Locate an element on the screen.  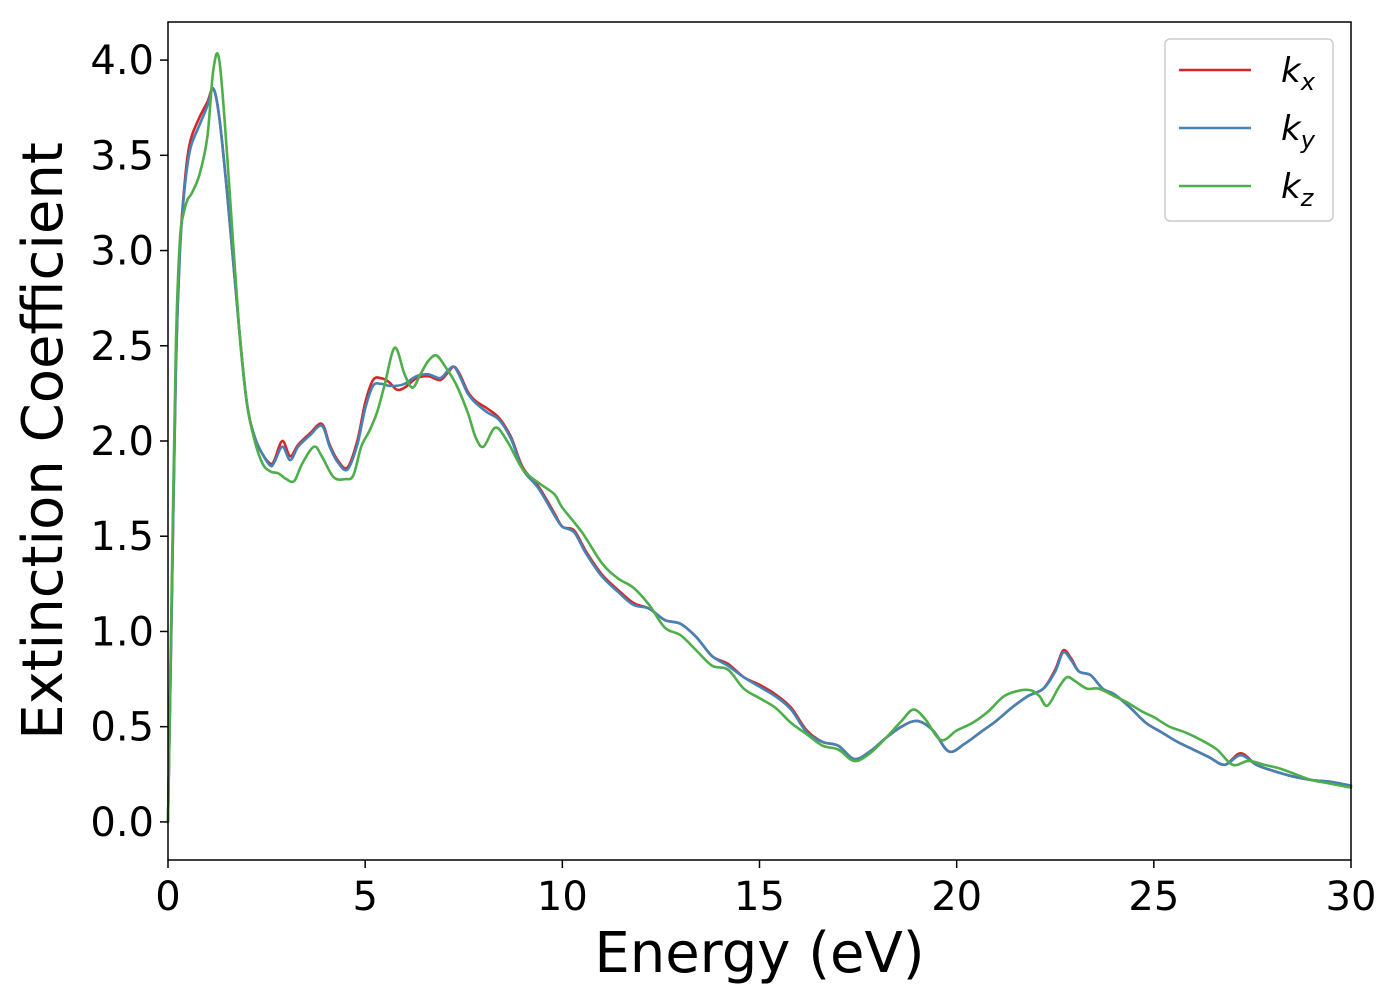
y-tick-label: 3.5 is located at coordinates (122, 156).